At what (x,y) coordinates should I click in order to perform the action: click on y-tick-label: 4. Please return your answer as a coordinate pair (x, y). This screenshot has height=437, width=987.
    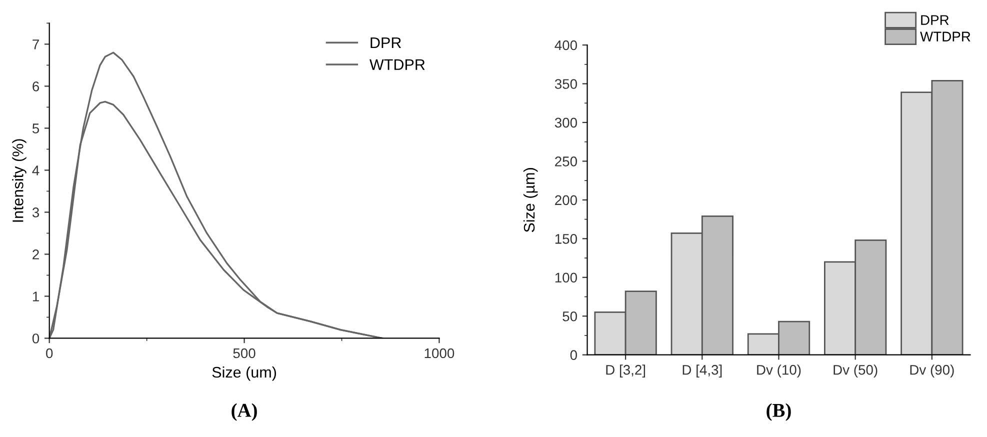
    Looking at the image, I should click on (36, 171).